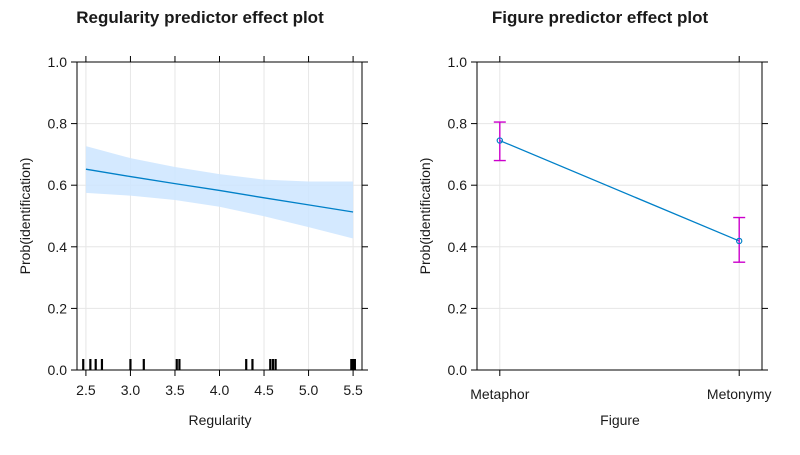 This screenshot has width=800, height=455. What do you see at coordinates (458, 308) in the screenshot?
I see `figure-y-tick-label: 0.2` at bounding box center [458, 308].